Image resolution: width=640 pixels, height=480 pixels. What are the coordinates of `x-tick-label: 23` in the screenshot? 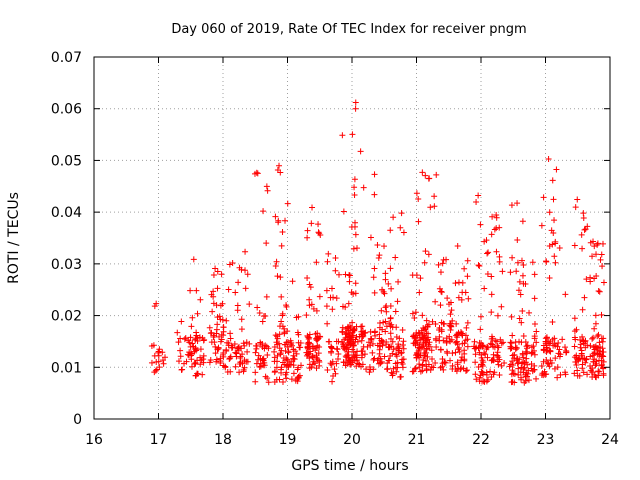 It's located at (546, 440).